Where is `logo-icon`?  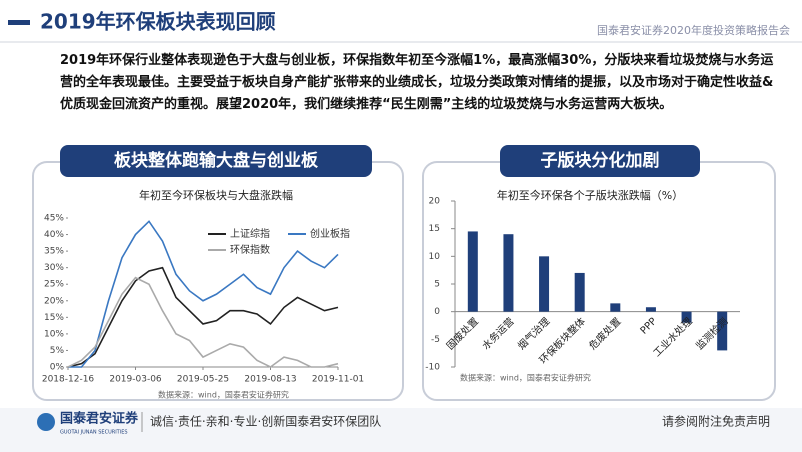 logo-icon is located at coordinates (46, 422).